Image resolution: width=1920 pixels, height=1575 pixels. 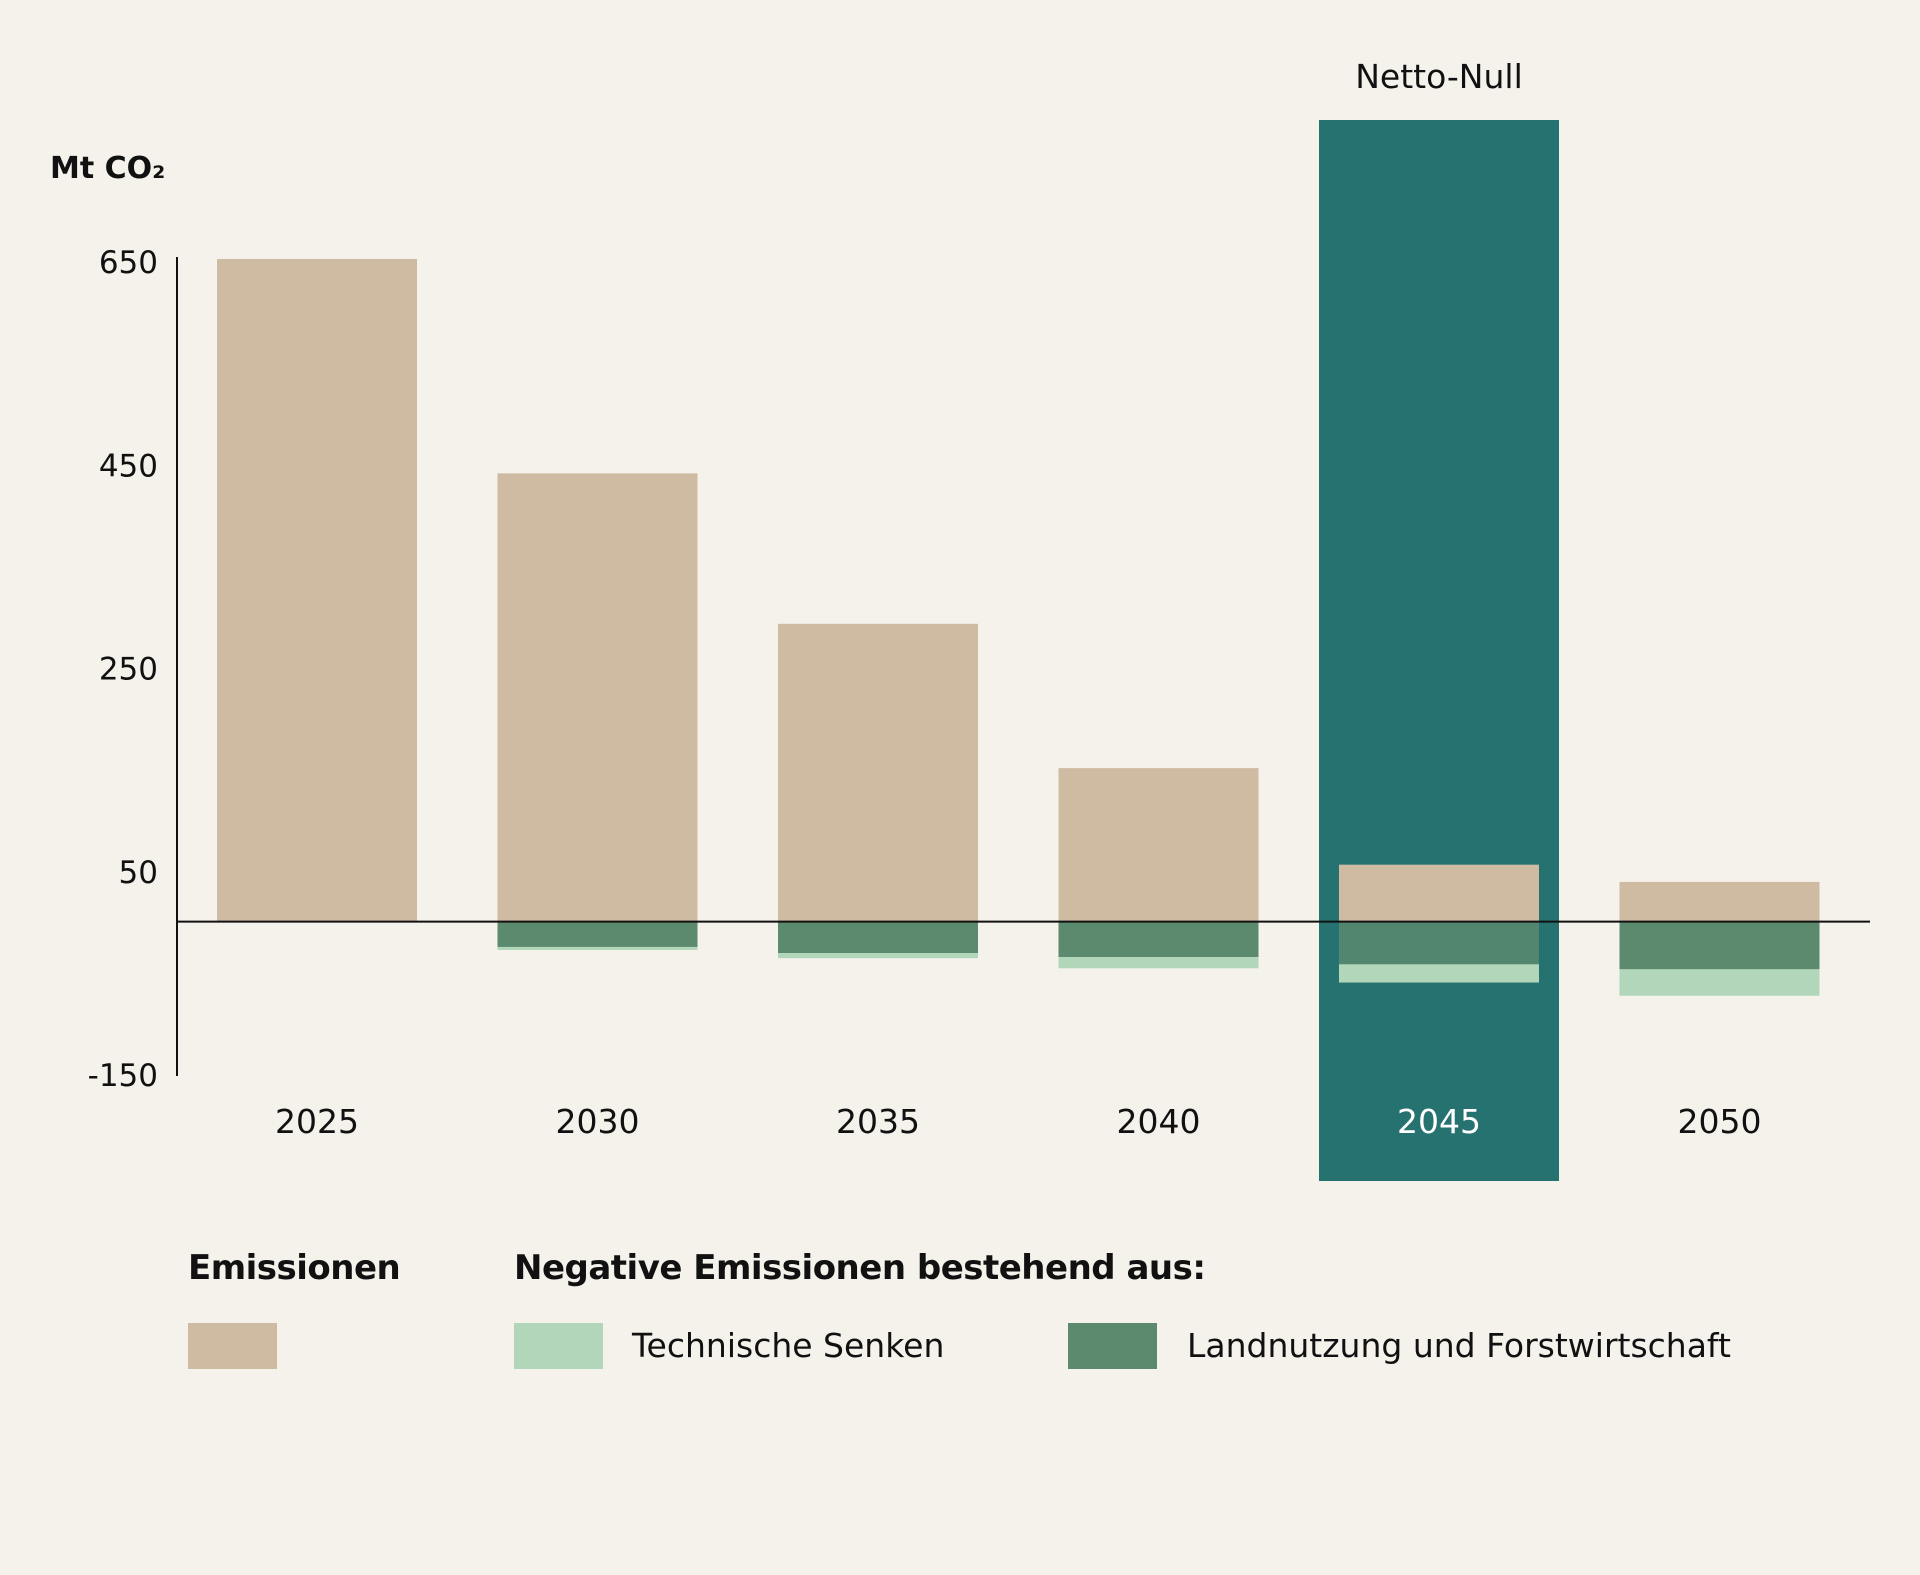 What do you see at coordinates (1158, 845) in the screenshot?
I see `bar-emissions-2040` at bounding box center [1158, 845].